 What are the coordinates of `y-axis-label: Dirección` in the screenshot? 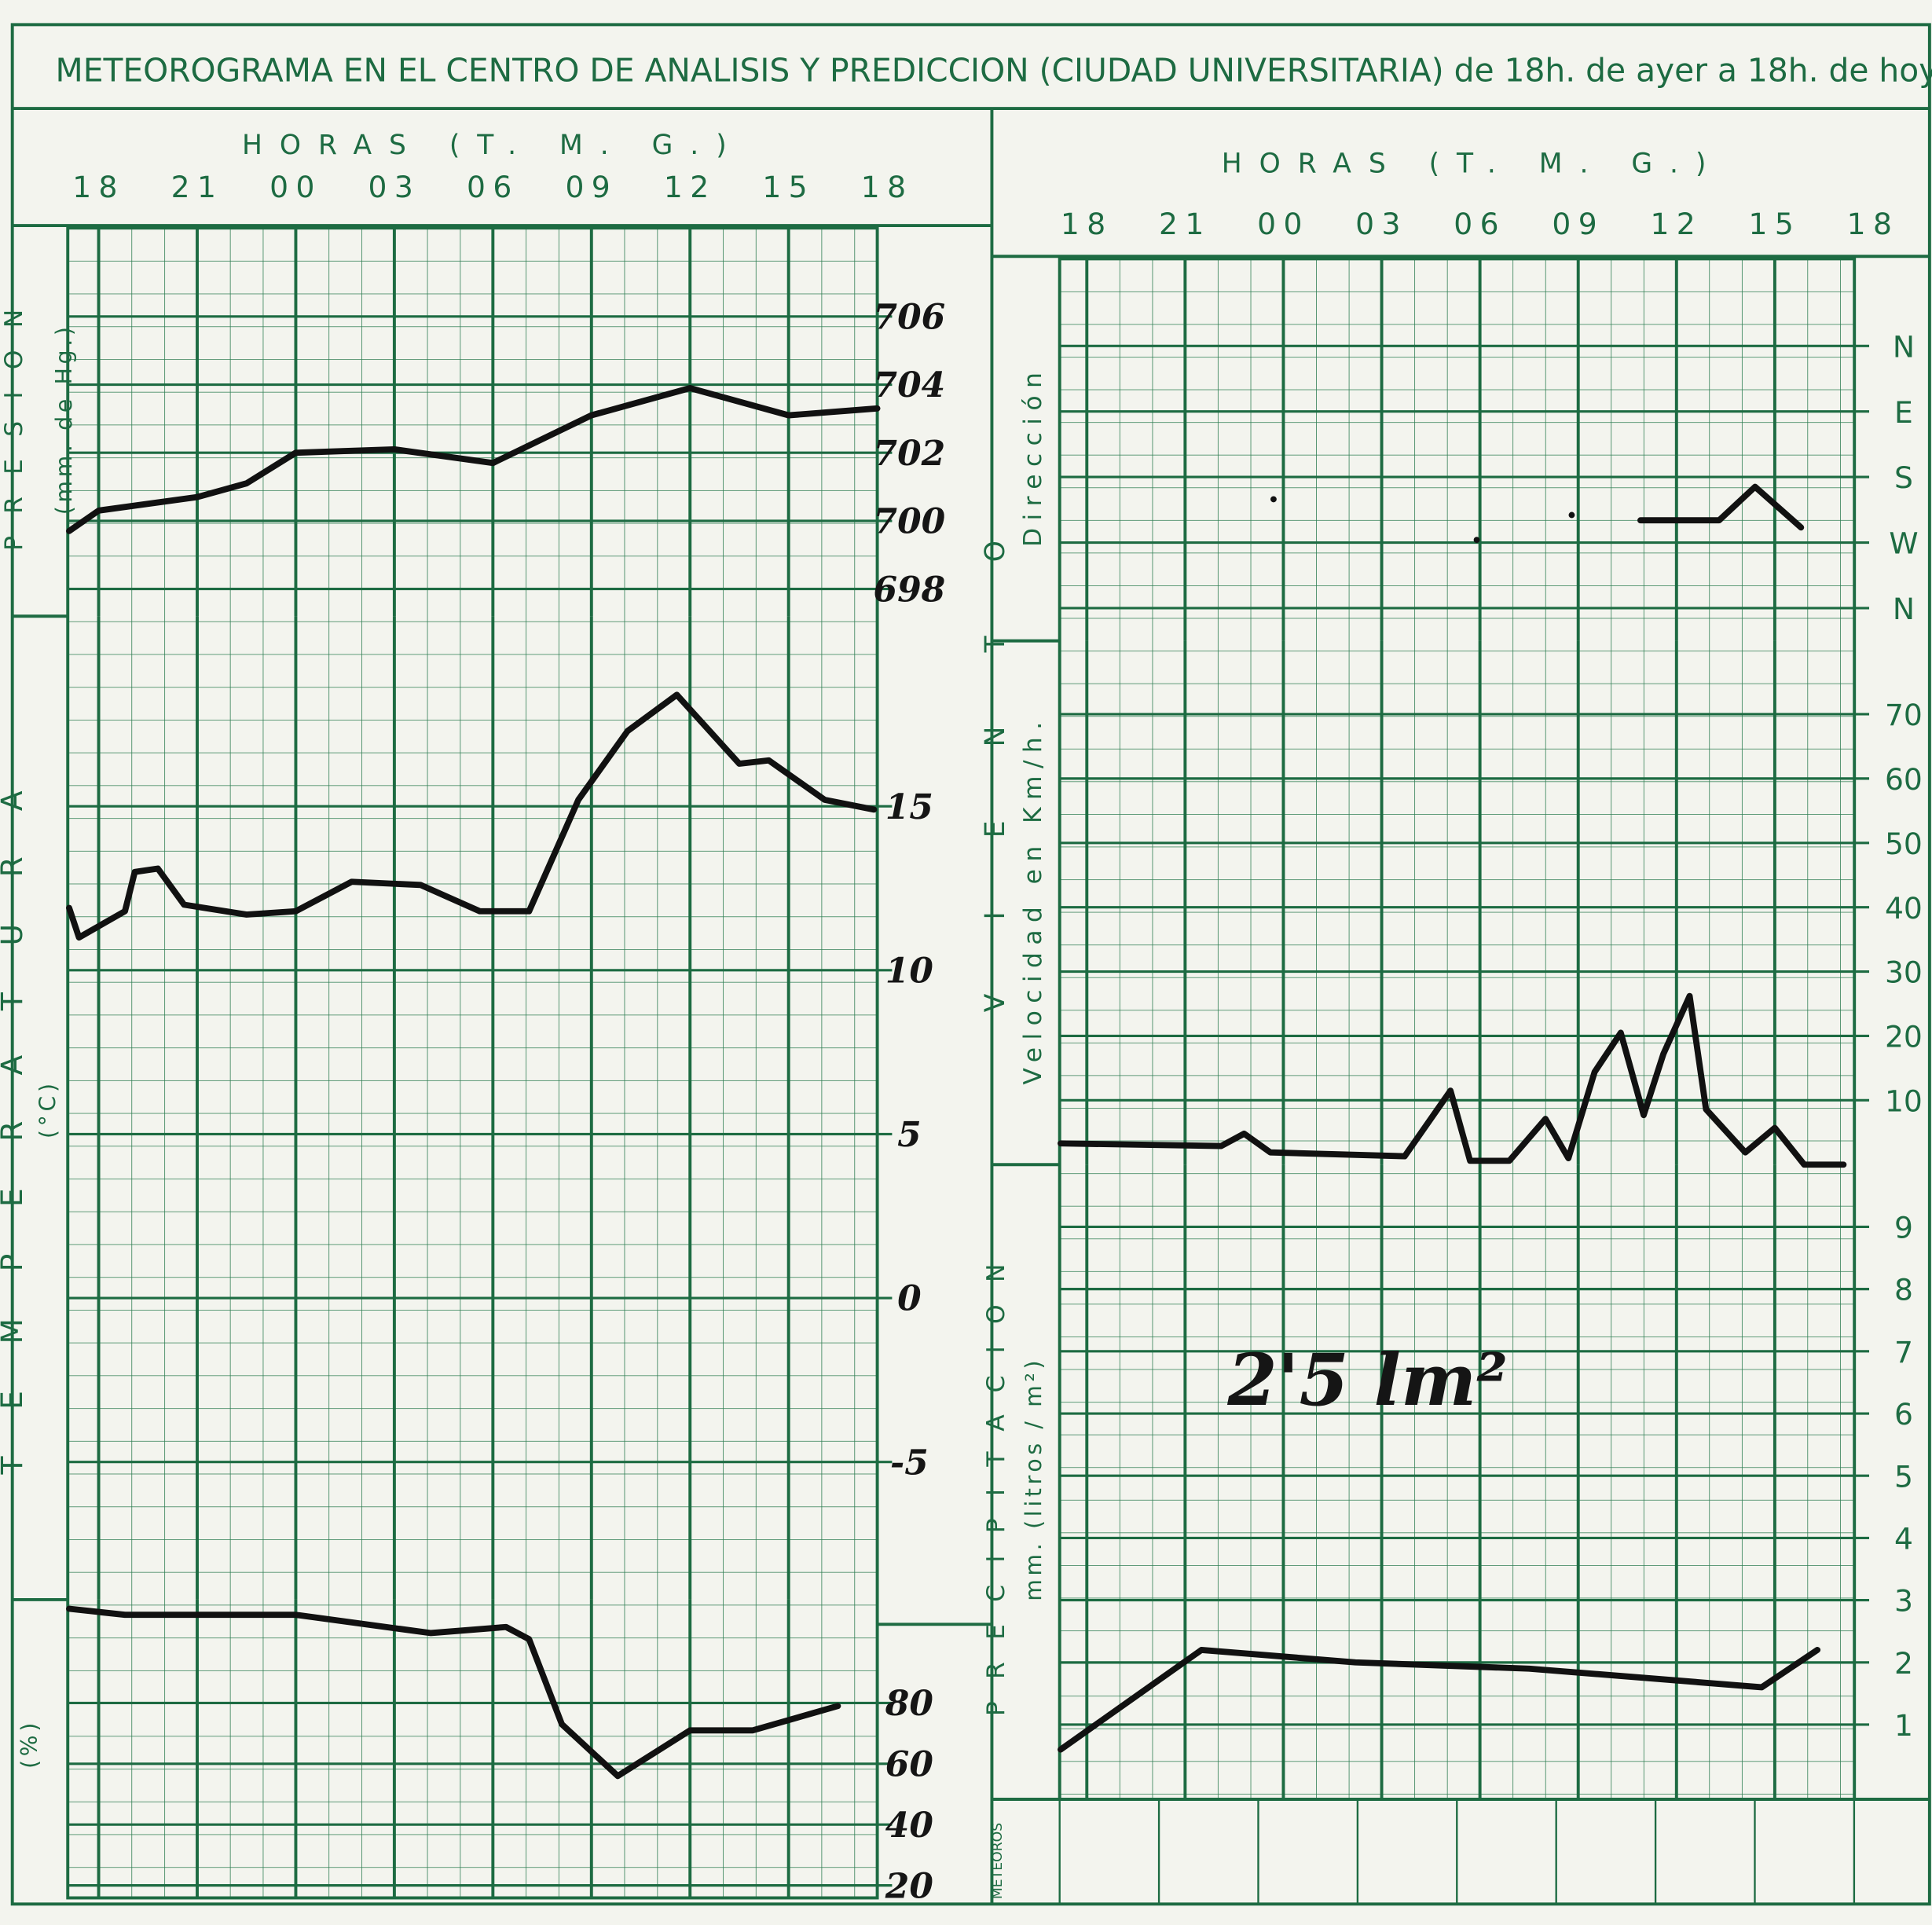 It's located at (1033, 456).